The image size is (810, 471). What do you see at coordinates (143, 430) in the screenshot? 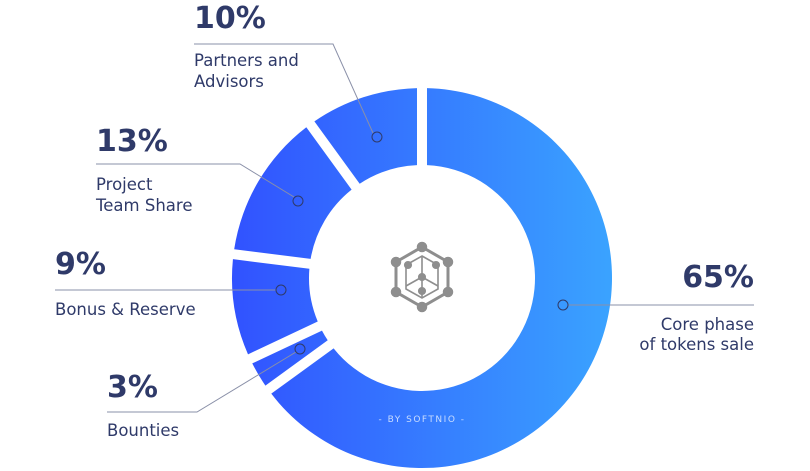
I see `label-bounties: Bounties` at bounding box center [143, 430].